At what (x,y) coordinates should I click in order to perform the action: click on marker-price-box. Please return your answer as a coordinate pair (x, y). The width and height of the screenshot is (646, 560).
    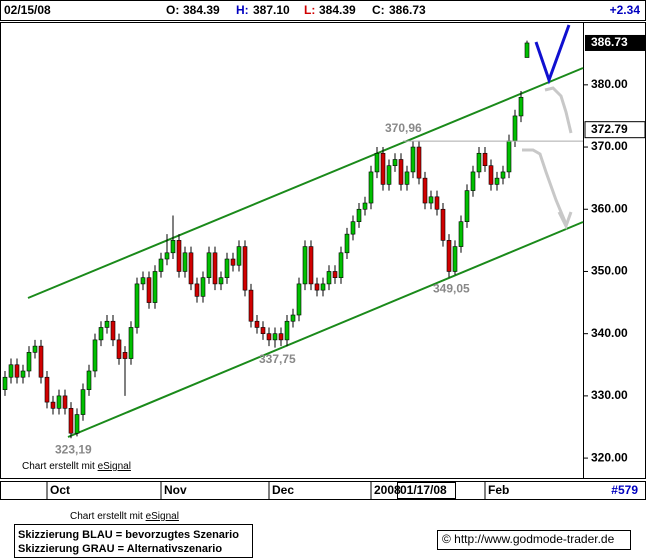
    Looking at the image, I should click on (615, 130).